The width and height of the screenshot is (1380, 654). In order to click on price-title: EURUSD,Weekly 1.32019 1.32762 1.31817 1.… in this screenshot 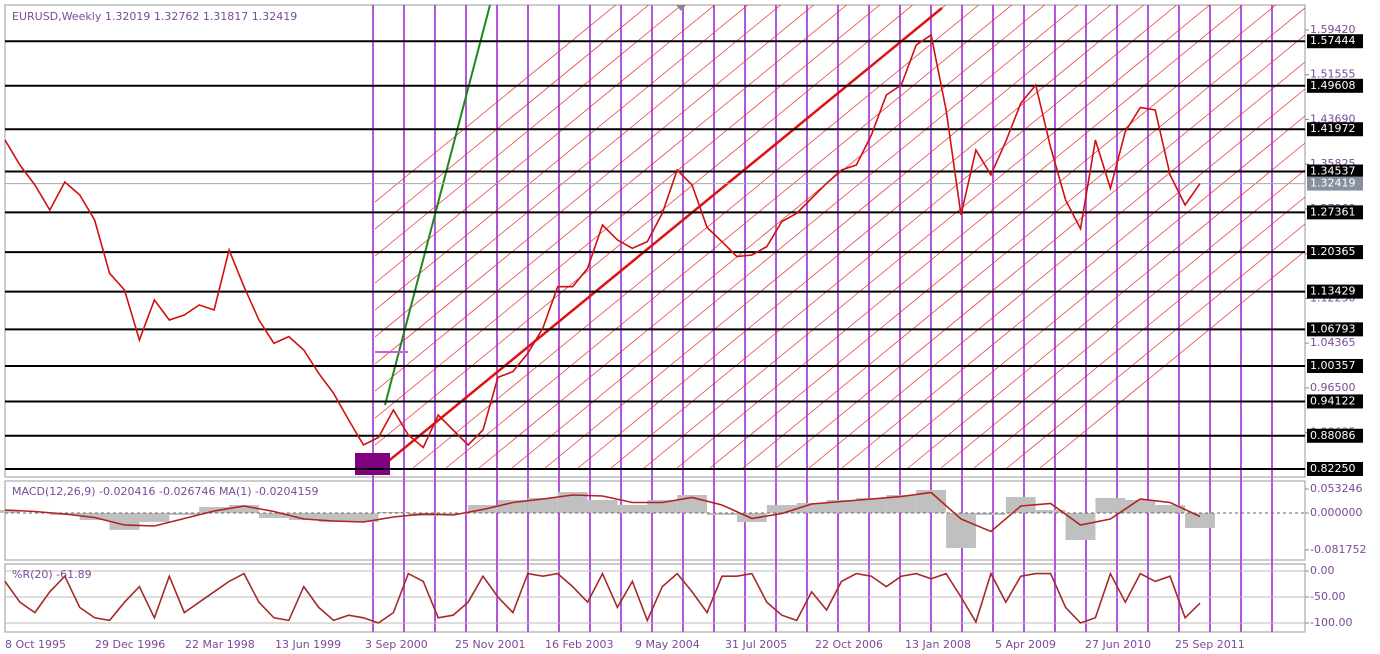, I will do `click(154, 16)`.